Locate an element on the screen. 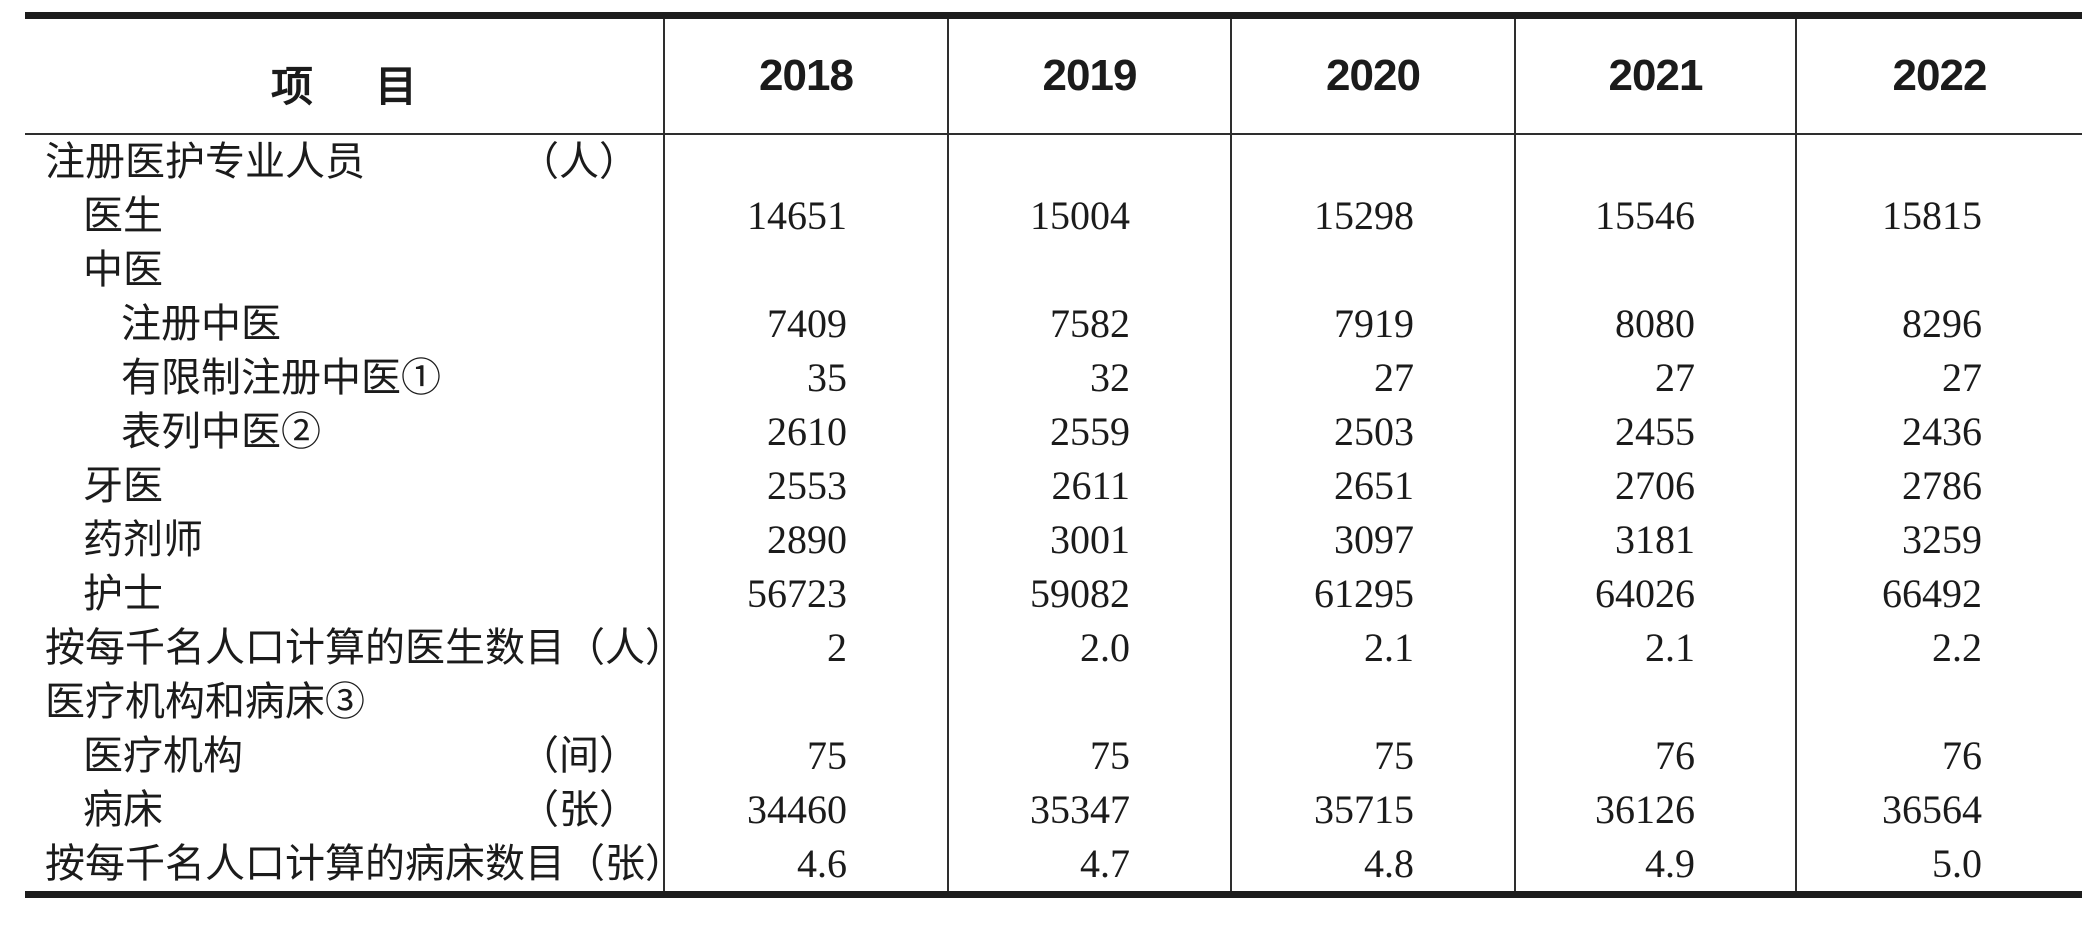 Image resolution: width=2097 pixels, height=928 pixels. row-label-cell: 医疗机构 （间） is located at coordinates (344, 756).